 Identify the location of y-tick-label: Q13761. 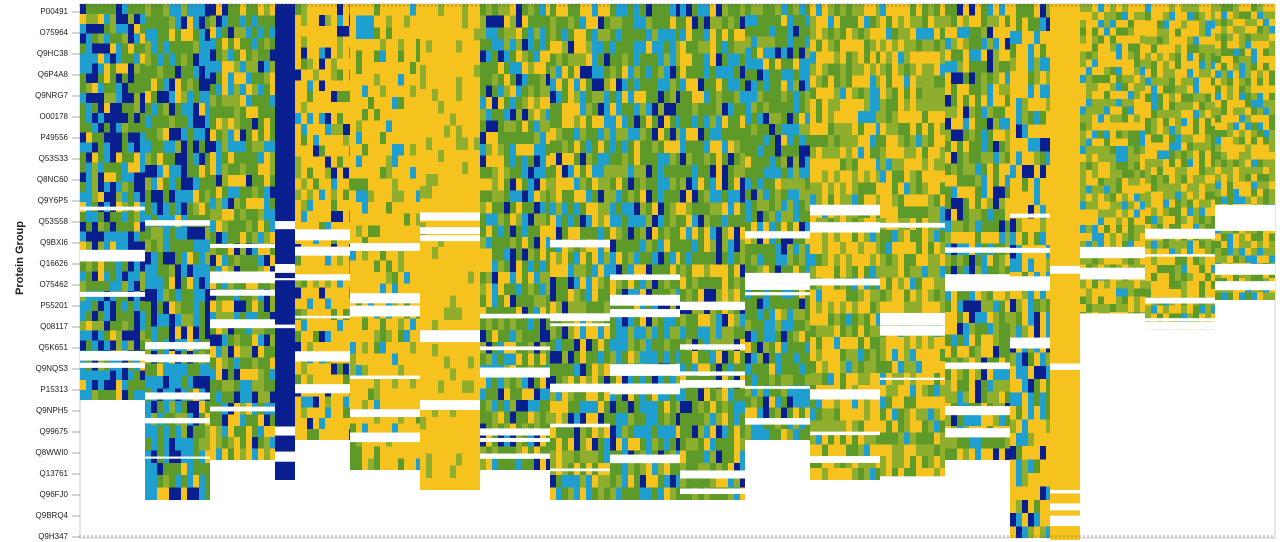
(54, 473).